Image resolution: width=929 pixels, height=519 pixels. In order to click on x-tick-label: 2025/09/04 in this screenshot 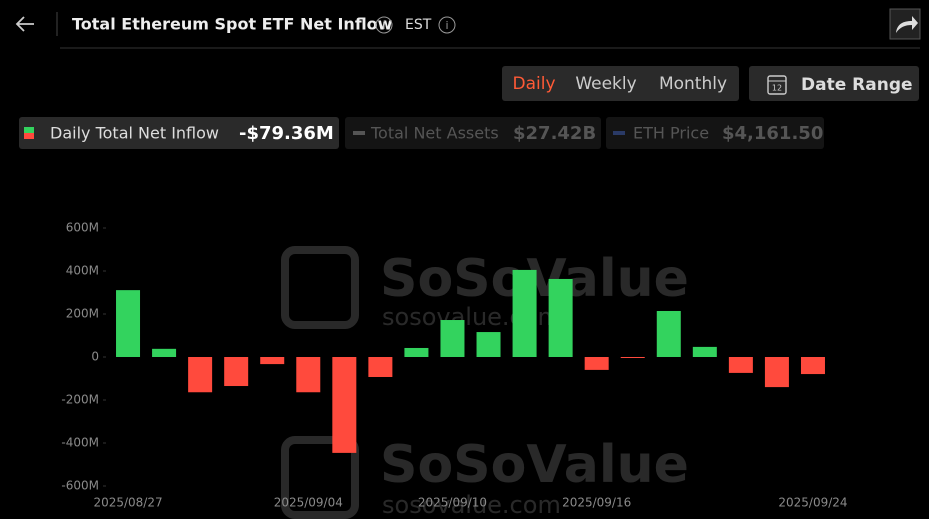, I will do `click(308, 503)`.